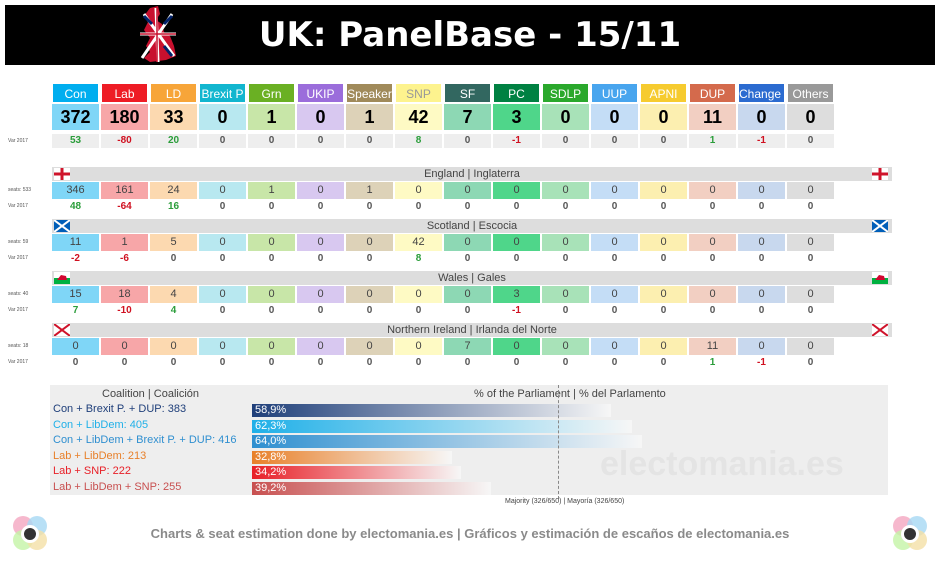 The width and height of the screenshot is (940, 564). What do you see at coordinates (444, 362) in the screenshot?
I see `region-var-row-3: 0 0 0 0 0 0 0 0 0 0 0 0 0 1 -1 0` at bounding box center [444, 362].